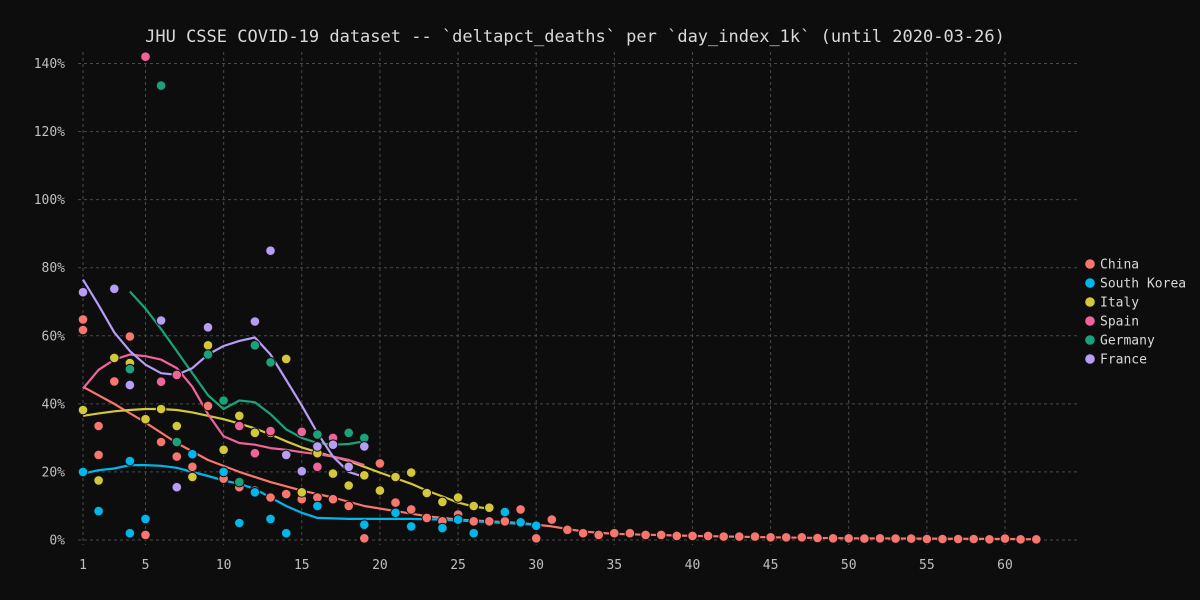 Image resolution: width=1200 pixels, height=600 pixels. What do you see at coordinates (1119, 303) in the screenshot?
I see `legend-label-italy: Italy` at bounding box center [1119, 303].